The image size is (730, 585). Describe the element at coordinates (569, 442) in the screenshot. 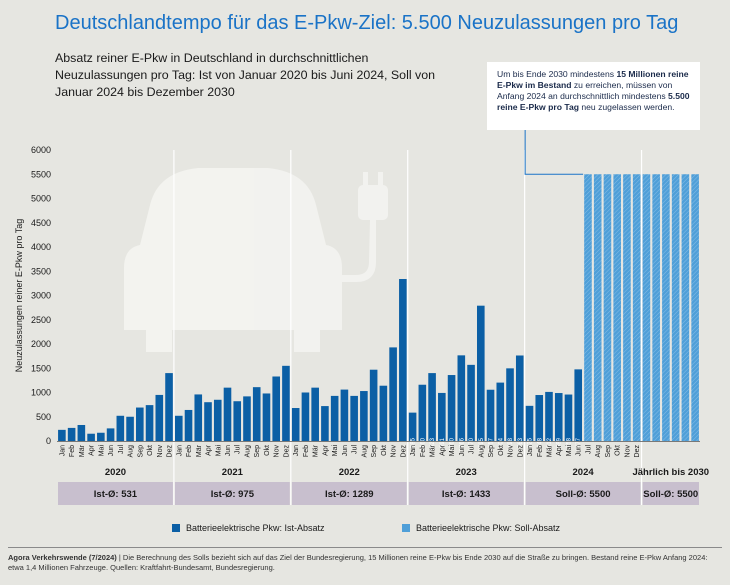

I see `bar-value-label: 958` at that location.